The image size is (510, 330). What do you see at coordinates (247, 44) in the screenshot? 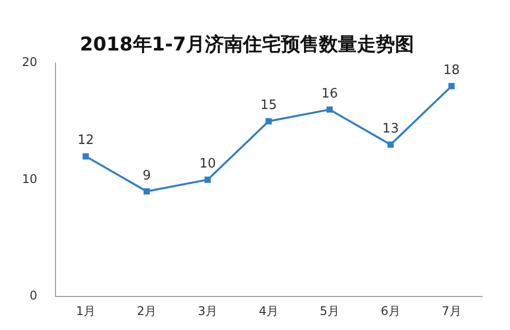
I see `chart-title: 2018年1-7月济南住宅预售数量走势图` at bounding box center [247, 44].